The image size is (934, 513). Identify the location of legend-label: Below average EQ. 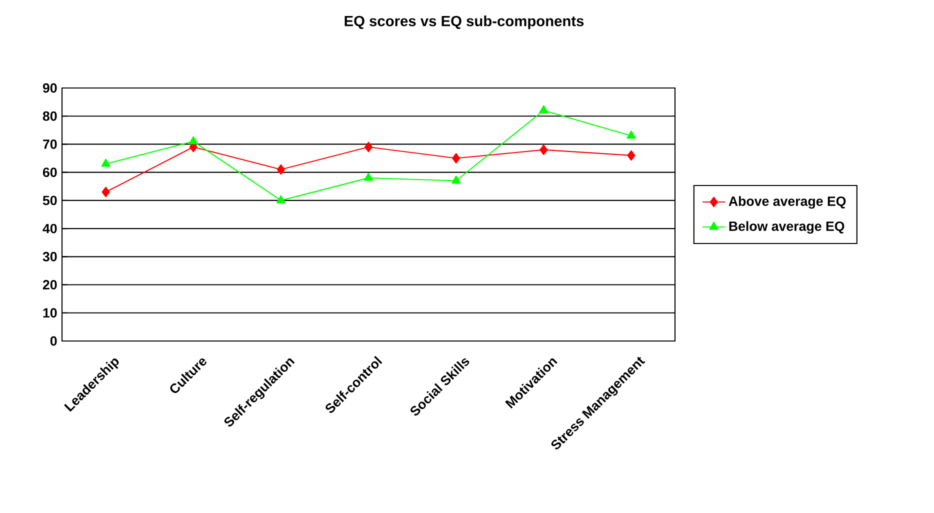
(786, 227).